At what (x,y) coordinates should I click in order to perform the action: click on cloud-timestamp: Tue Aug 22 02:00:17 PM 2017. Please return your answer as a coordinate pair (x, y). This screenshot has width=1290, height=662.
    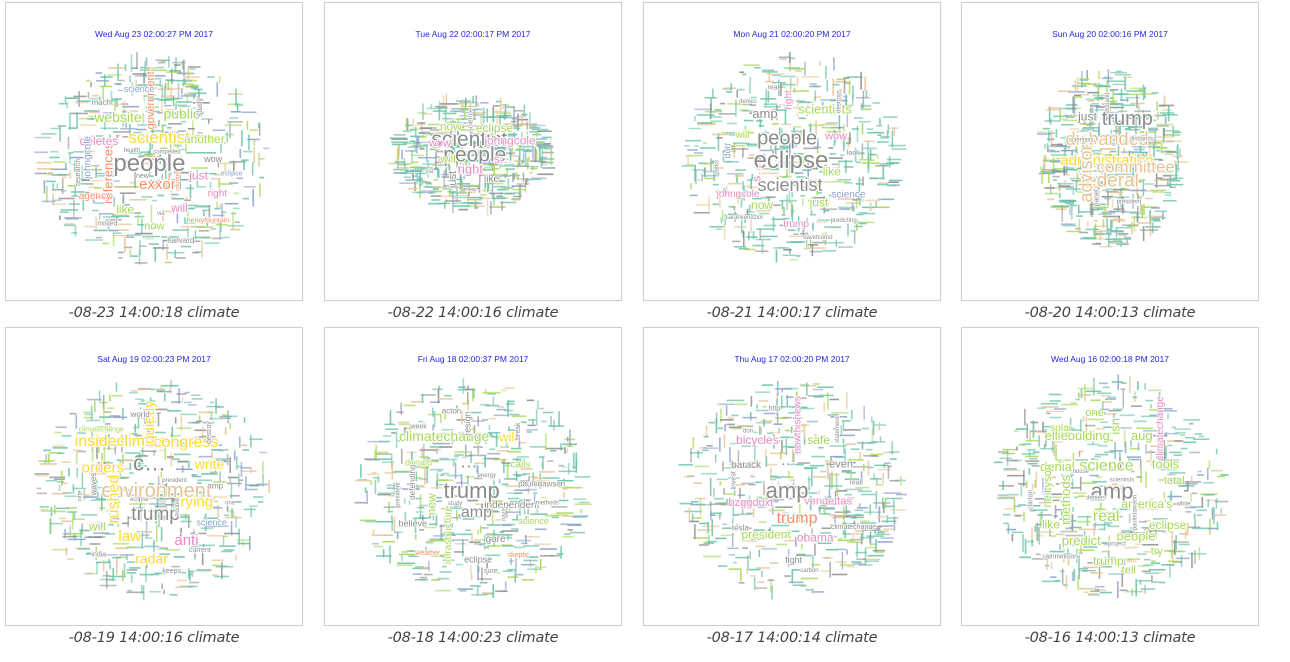
    Looking at the image, I should click on (473, 34).